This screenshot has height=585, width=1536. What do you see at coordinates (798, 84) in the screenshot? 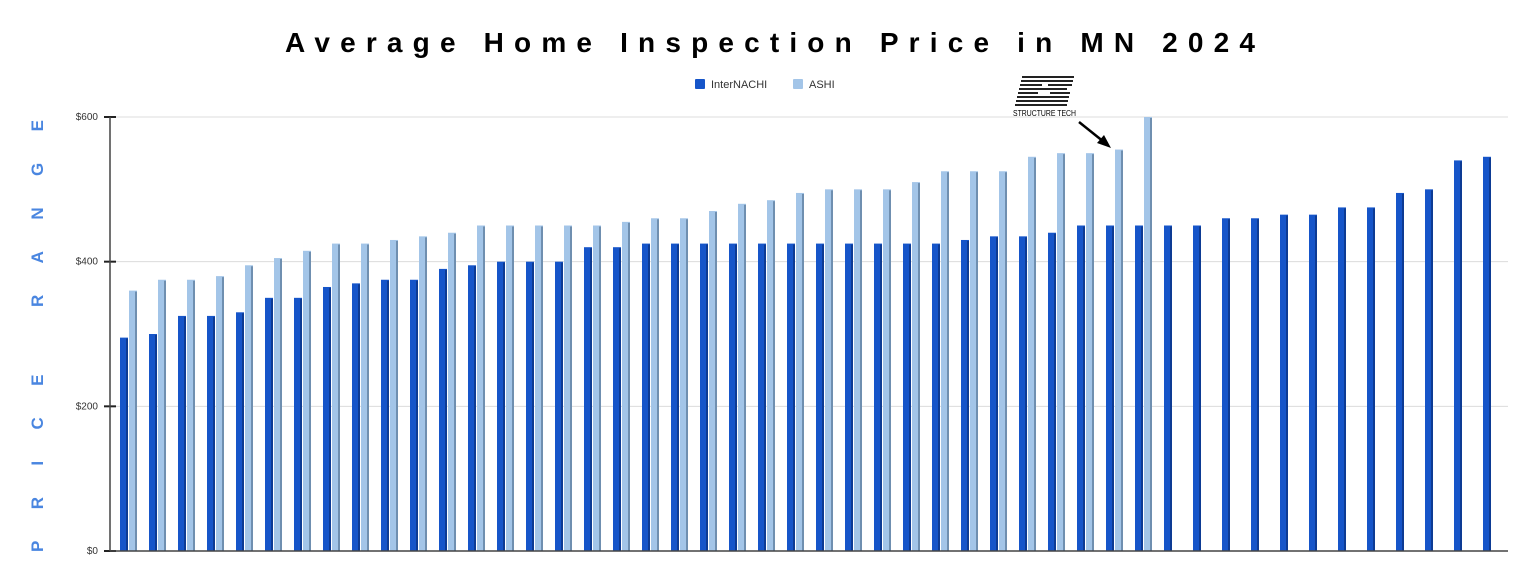
I see `legend-swatch-ashi` at bounding box center [798, 84].